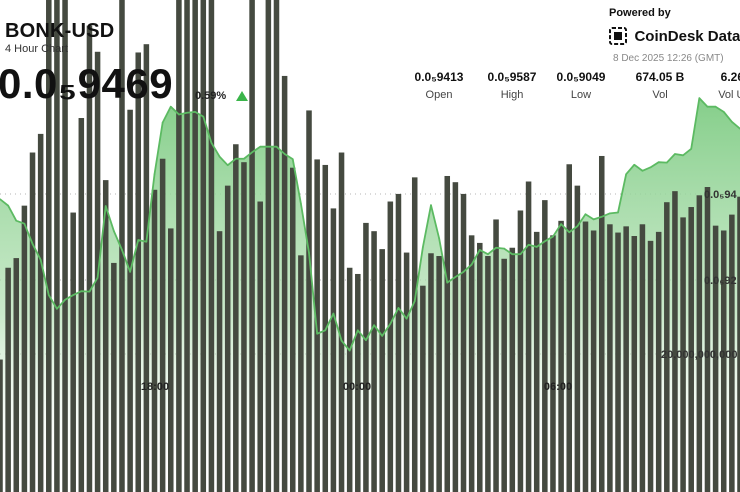 This screenshot has width=740, height=492. What do you see at coordinates (36, 49) in the screenshot?
I see `chart-subtitle: 4 Hour Chart` at bounding box center [36, 49].